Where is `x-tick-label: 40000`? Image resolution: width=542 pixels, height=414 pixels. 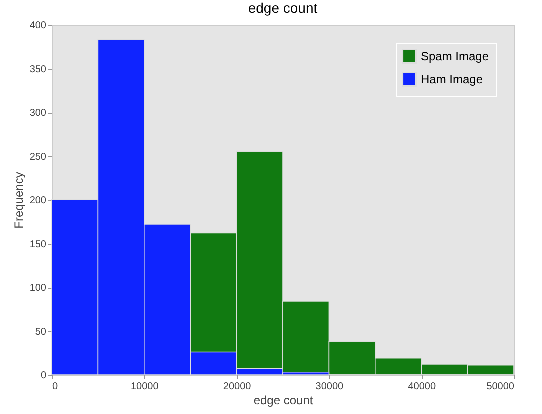
x-tick-label: 40000 is located at coordinates (422, 387).